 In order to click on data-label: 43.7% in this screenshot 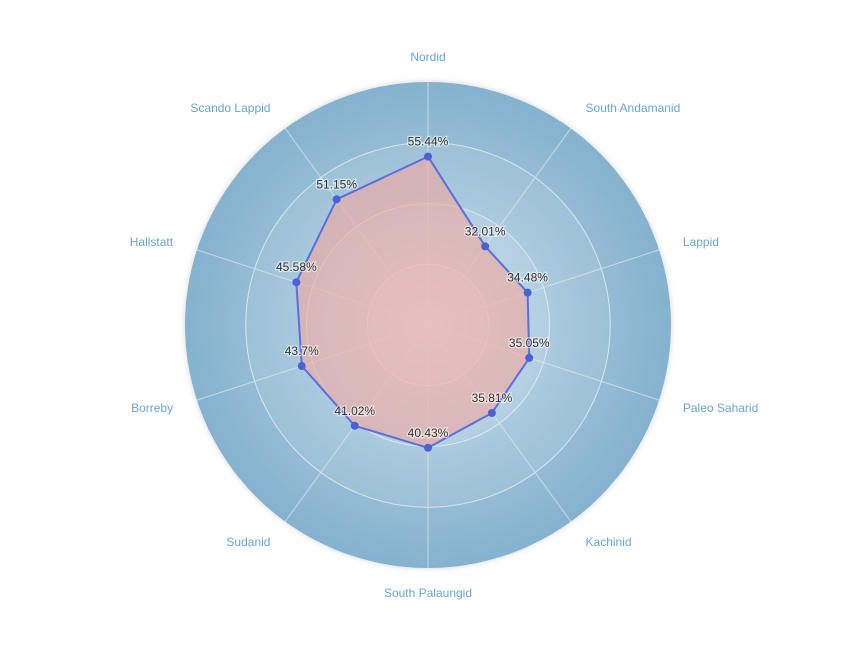, I will do `click(302, 351)`.